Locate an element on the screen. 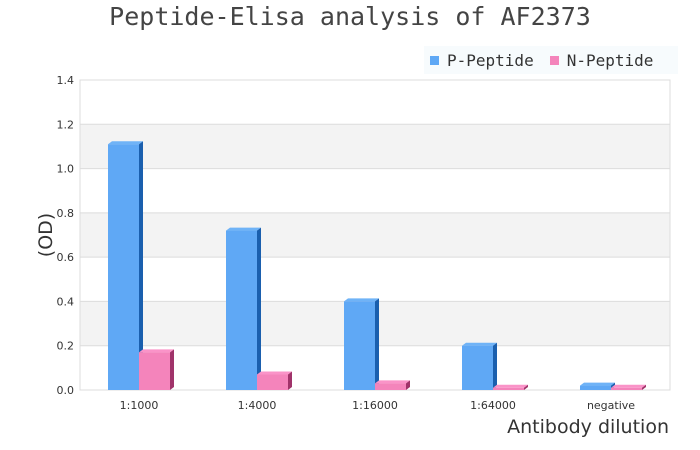  bar-n-peptide-1:16000 is located at coordinates (390, 386).